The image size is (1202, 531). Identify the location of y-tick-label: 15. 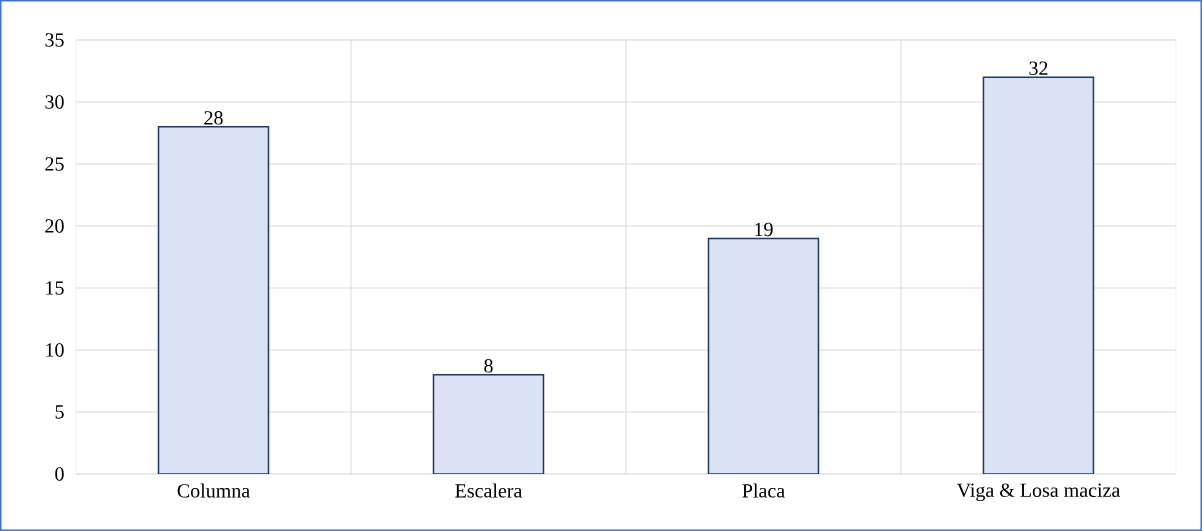
(55, 288).